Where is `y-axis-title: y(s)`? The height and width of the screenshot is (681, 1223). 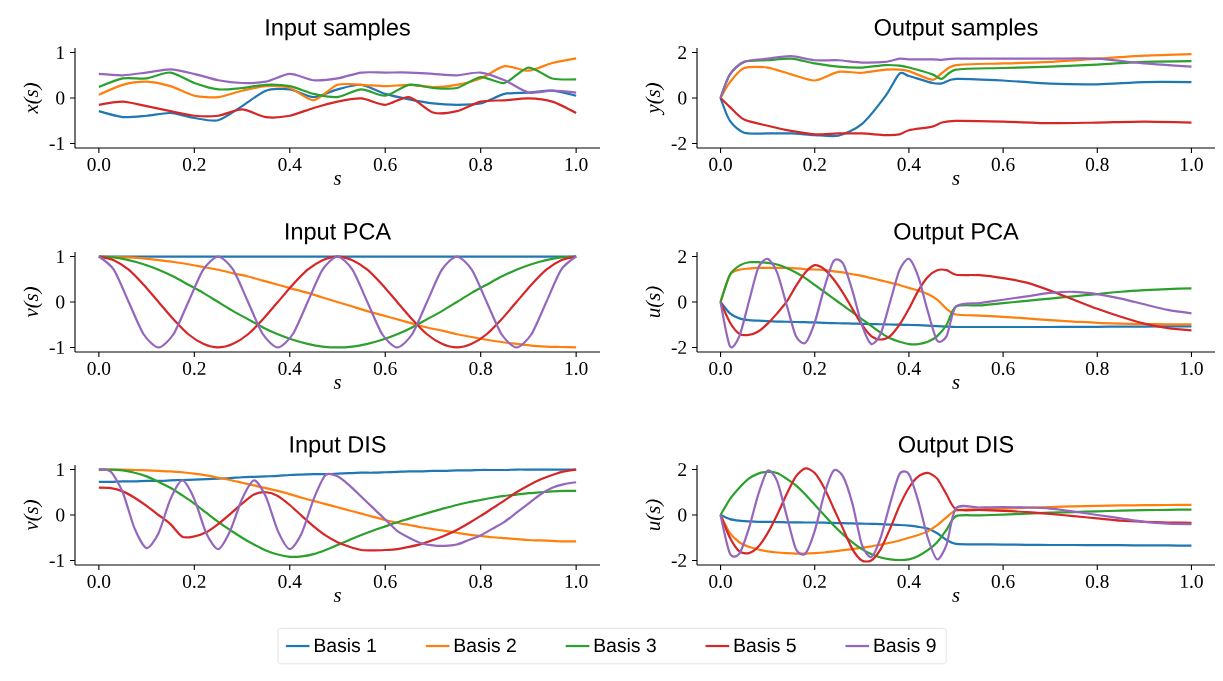
y-axis-title: y(s) is located at coordinates (655, 99).